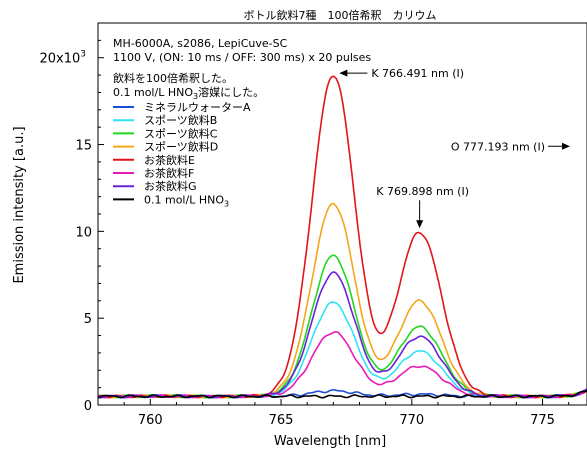 The image size is (587, 452). Describe the element at coordinates (422, 191) in the screenshot. I see `annotation-k769: K 769.898 nm (I)` at that location.